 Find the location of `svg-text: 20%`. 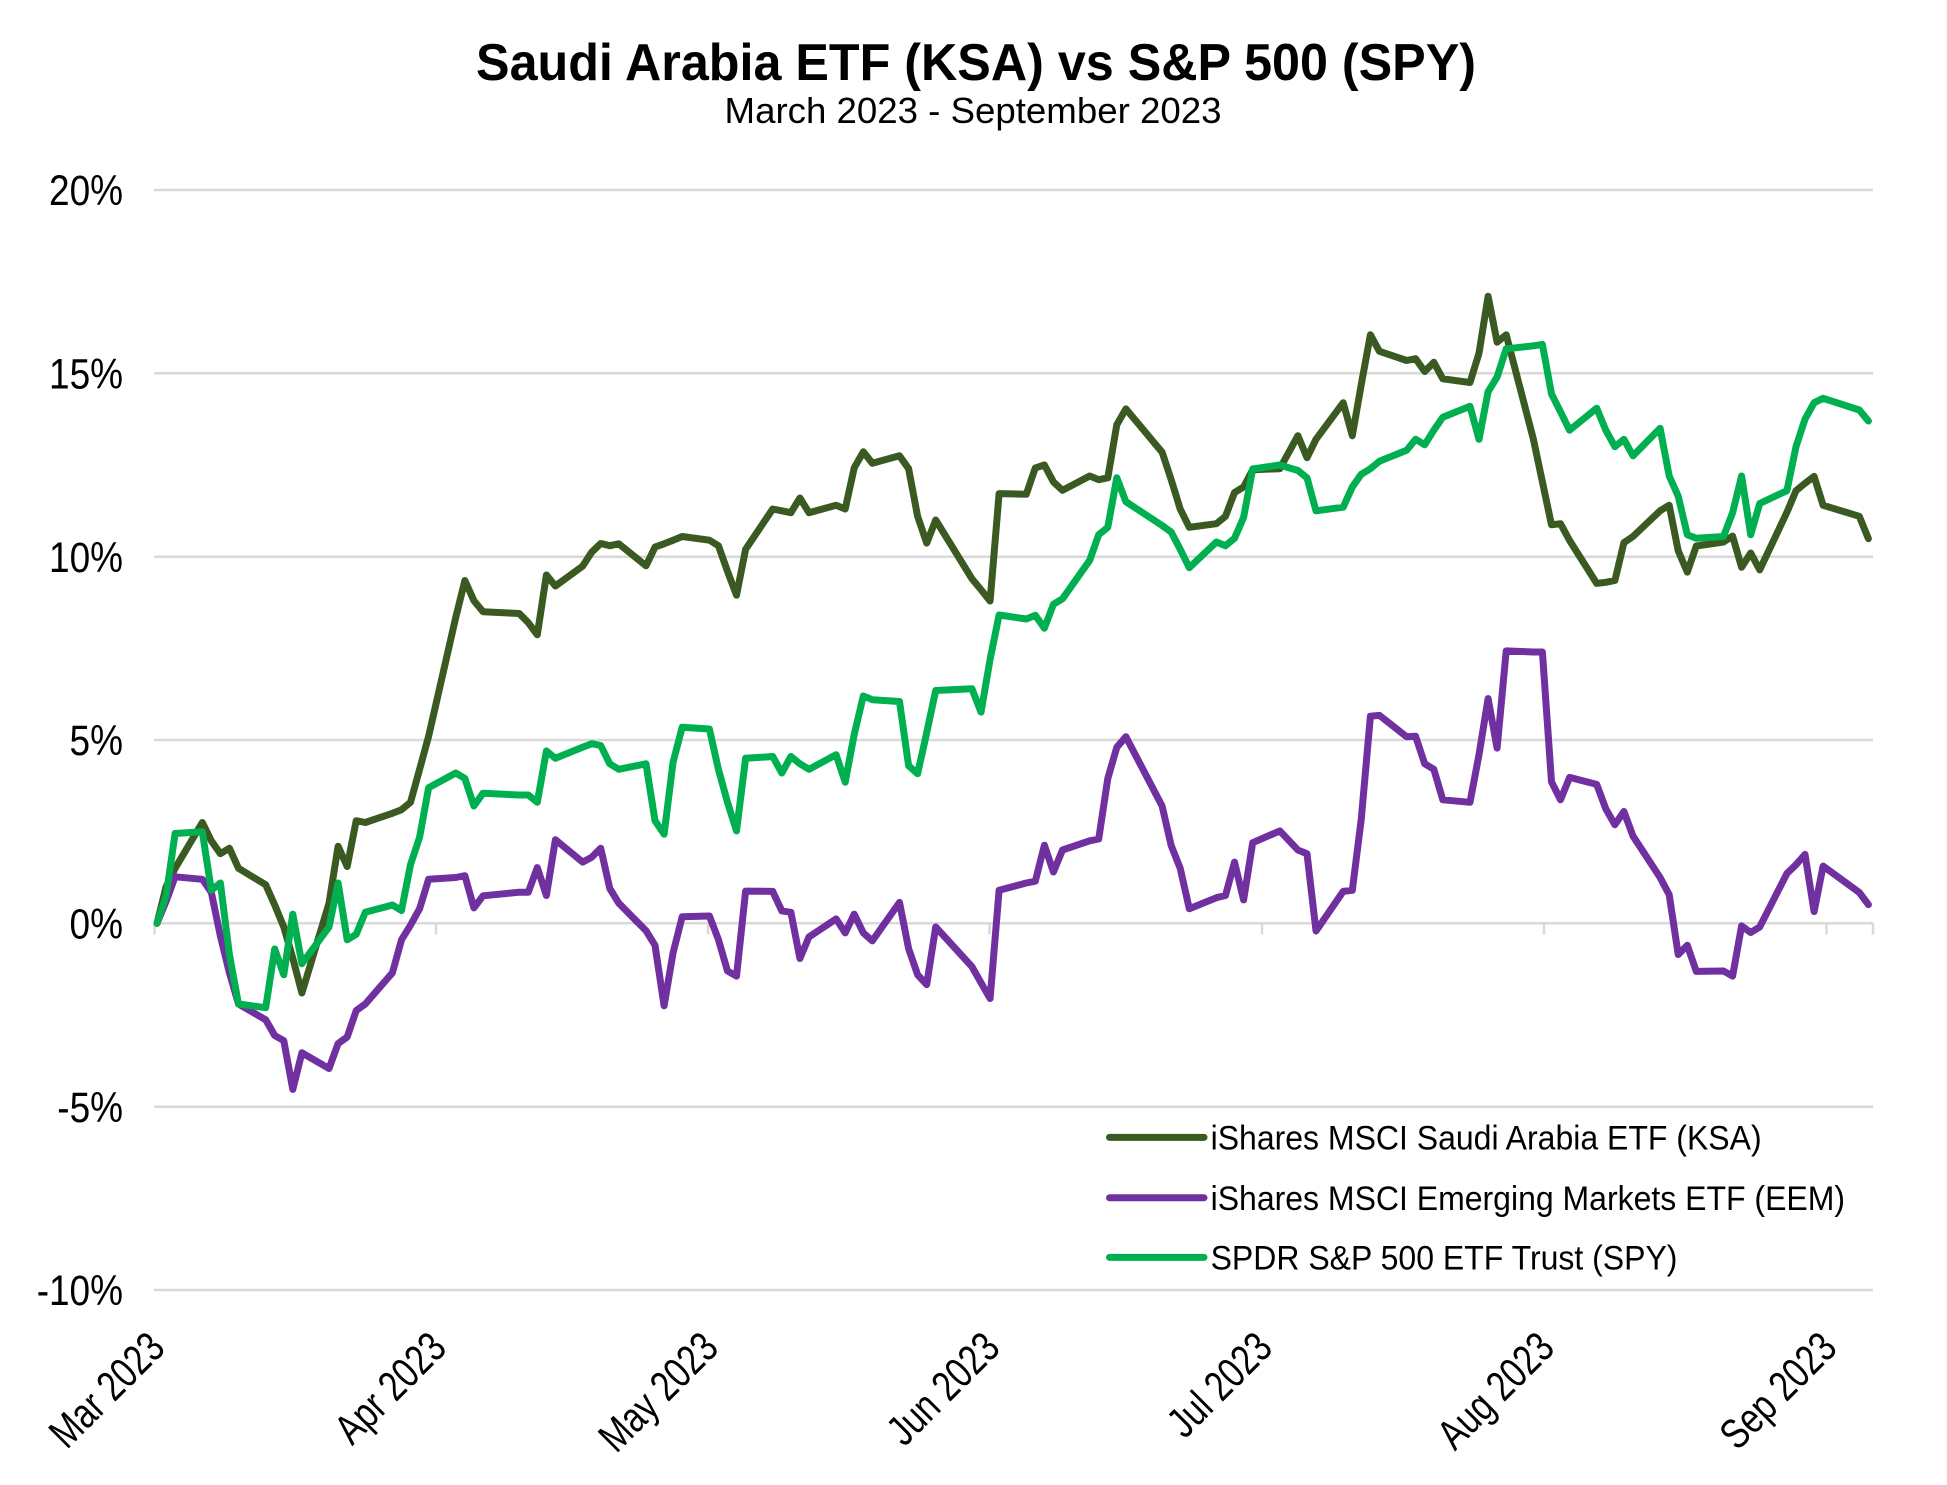

svg-text: 20% is located at coordinates (86, 191).